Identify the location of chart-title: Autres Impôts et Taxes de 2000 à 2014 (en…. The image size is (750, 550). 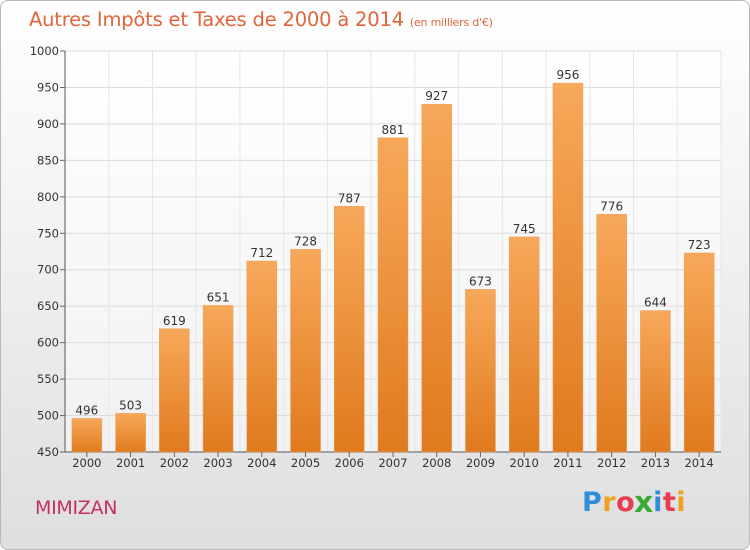
(261, 19).